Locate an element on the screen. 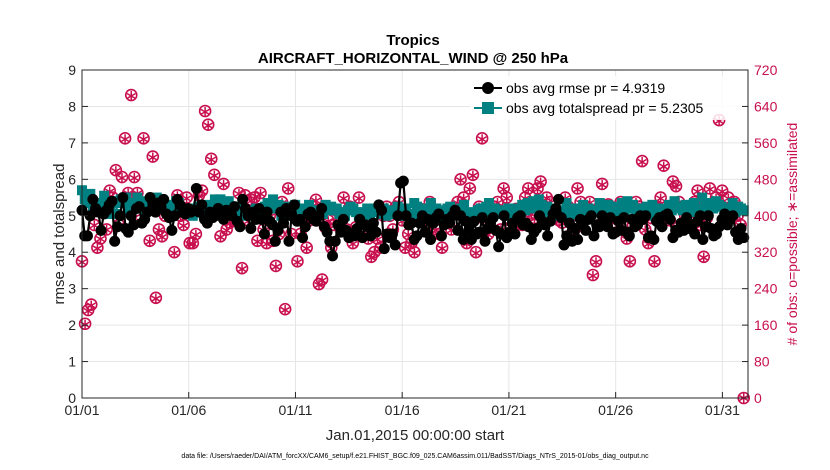 The width and height of the screenshot is (830, 470). y-tick-label: 0 is located at coordinates (72, 398).